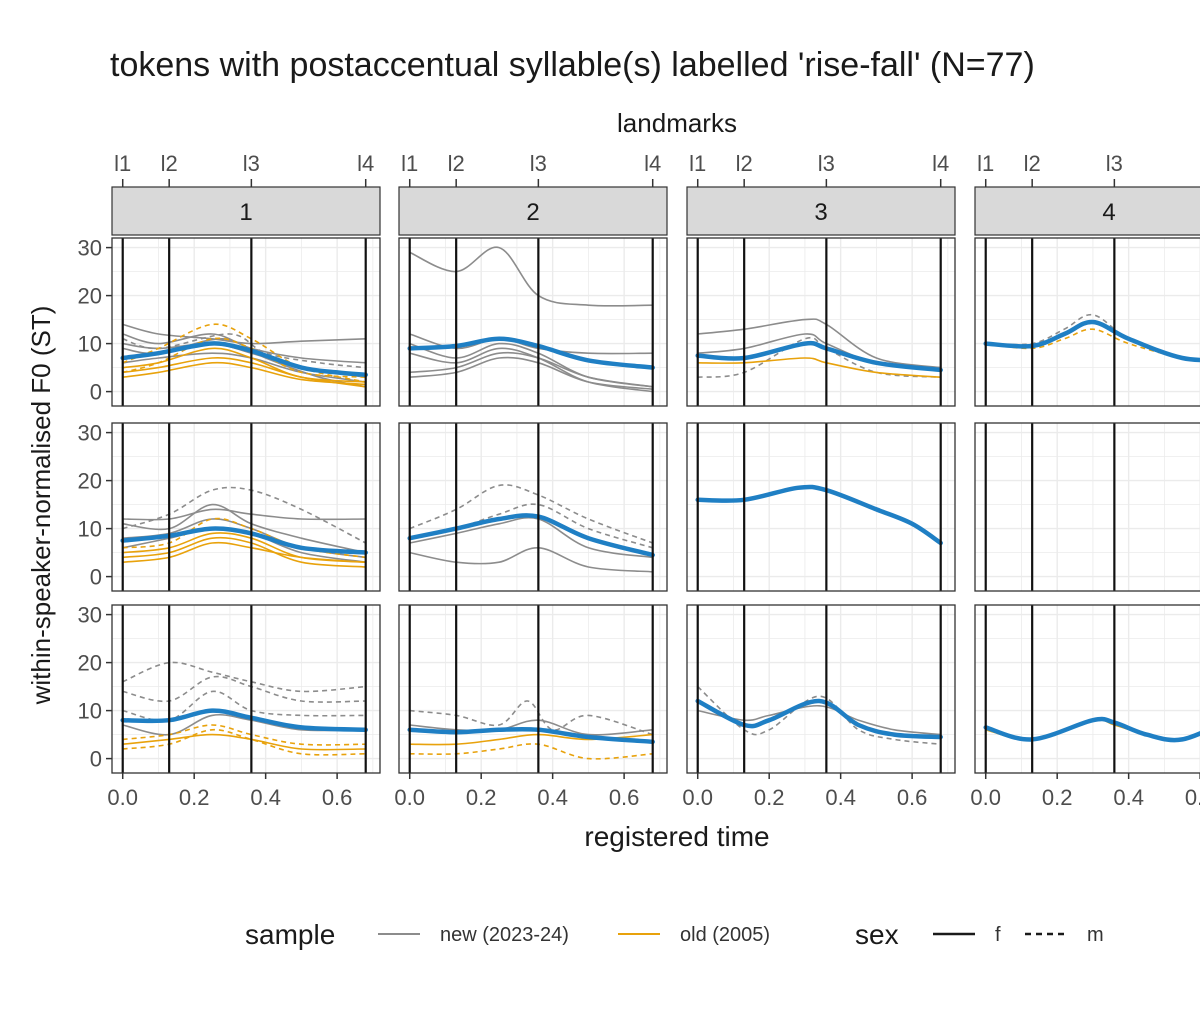  Describe the element at coordinates (725, 935) in the screenshot. I see `legend-old-label: old (2005)` at that location.